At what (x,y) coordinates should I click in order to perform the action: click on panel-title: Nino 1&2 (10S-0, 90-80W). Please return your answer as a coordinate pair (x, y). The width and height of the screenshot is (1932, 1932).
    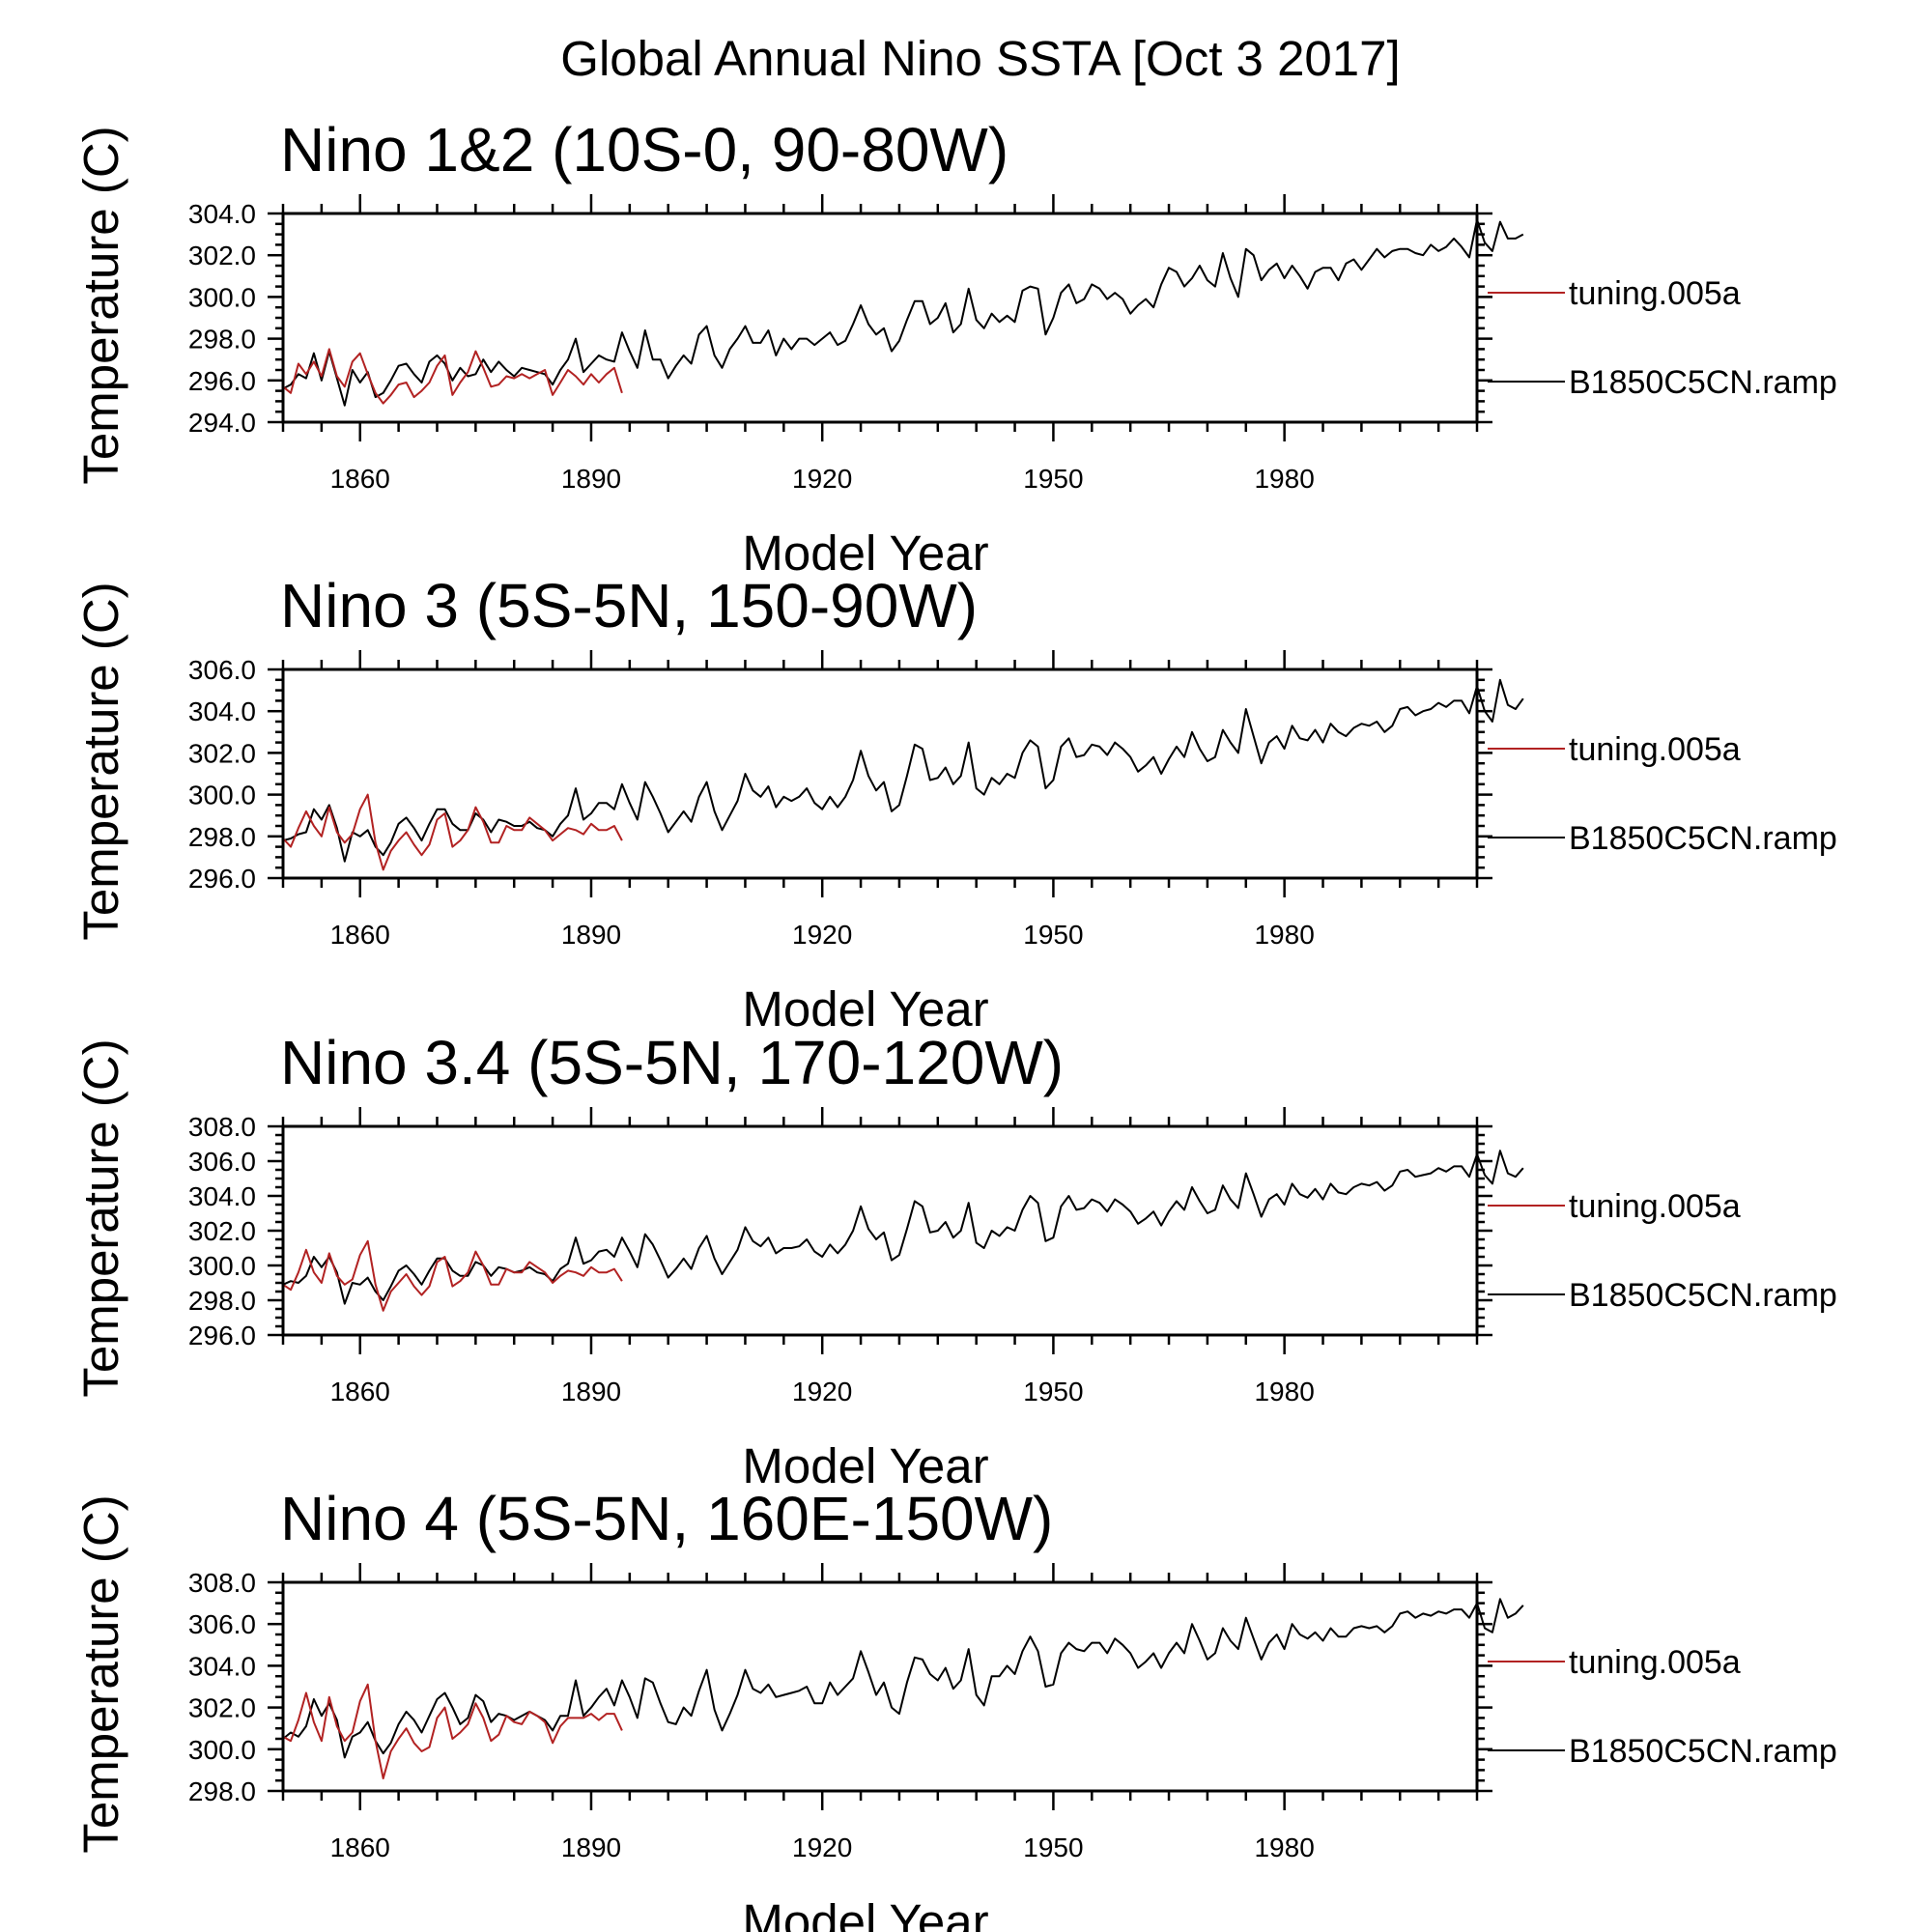
    Looking at the image, I should click on (644, 150).